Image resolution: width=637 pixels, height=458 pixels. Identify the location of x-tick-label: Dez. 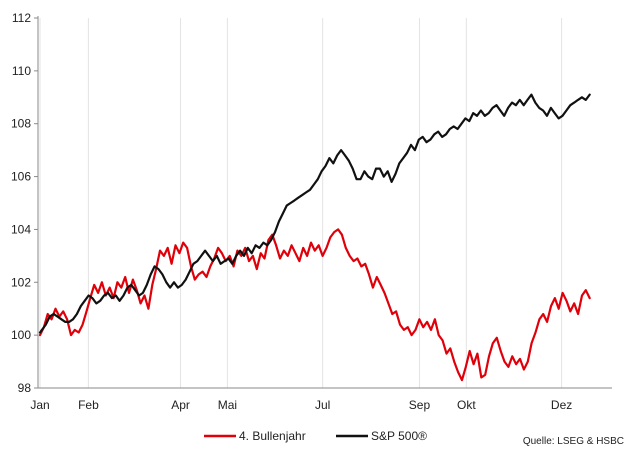
(561, 405).